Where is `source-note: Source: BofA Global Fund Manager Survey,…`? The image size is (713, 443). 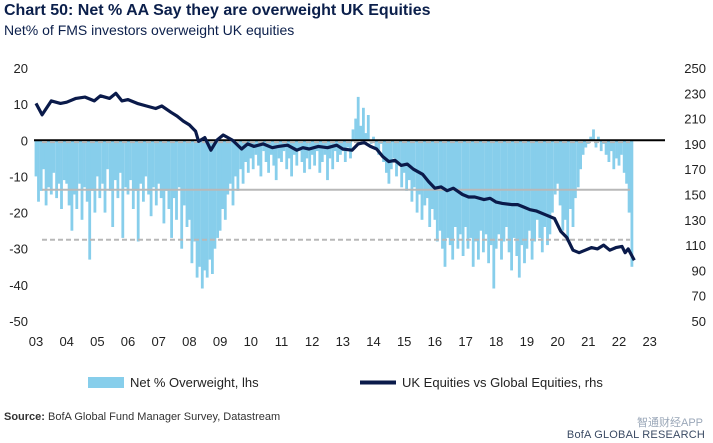 source-note: Source: BofA Global Fund Manager Survey,… is located at coordinates (142, 417).